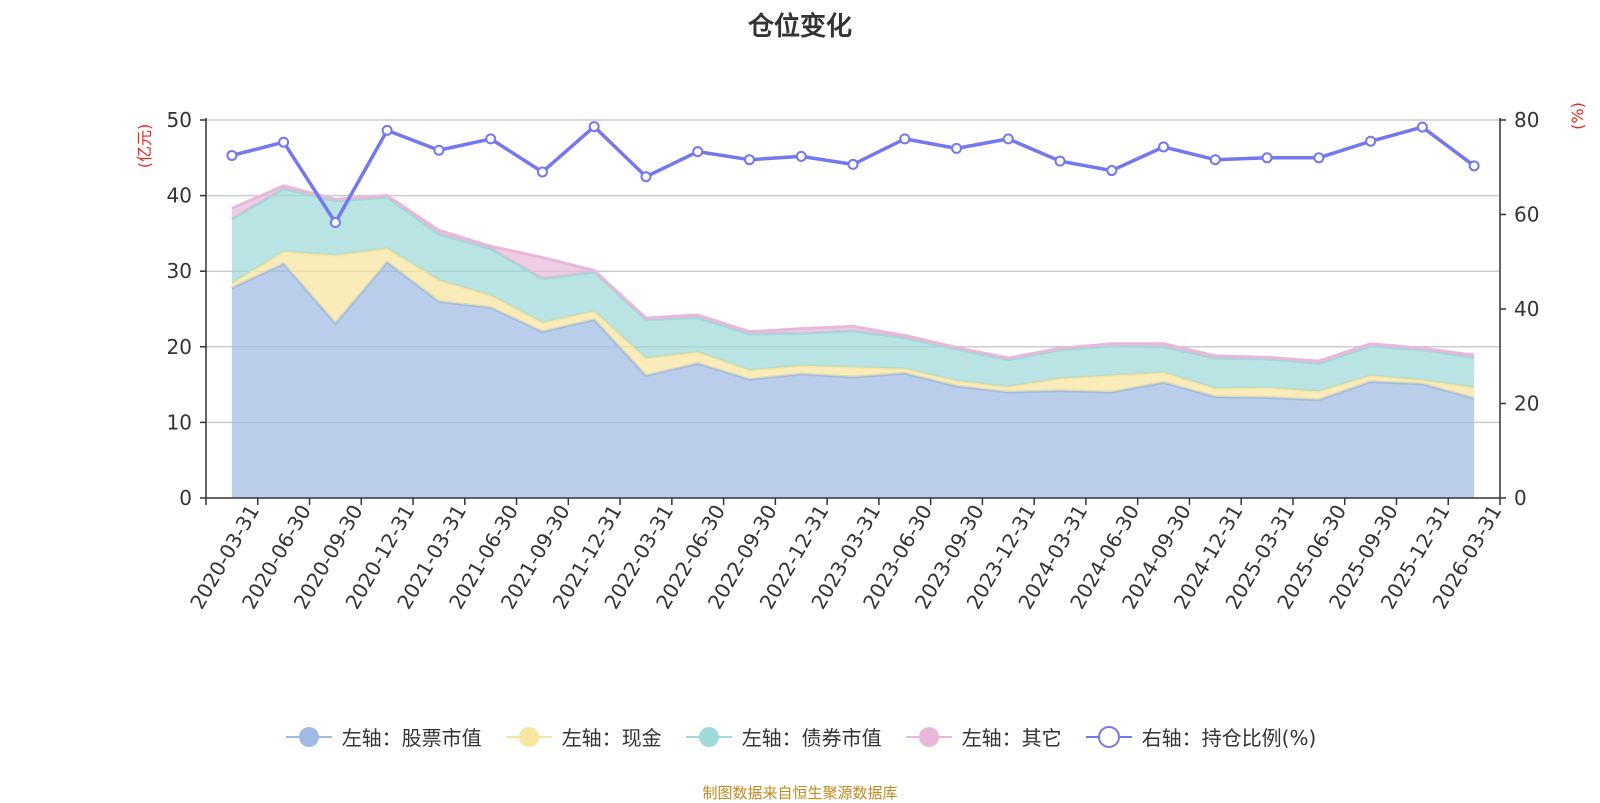 Image resolution: width=1600 pixels, height=803 pixels. Describe the element at coordinates (179, 347) in the screenshot. I see `left-tick-label: 20` at that location.